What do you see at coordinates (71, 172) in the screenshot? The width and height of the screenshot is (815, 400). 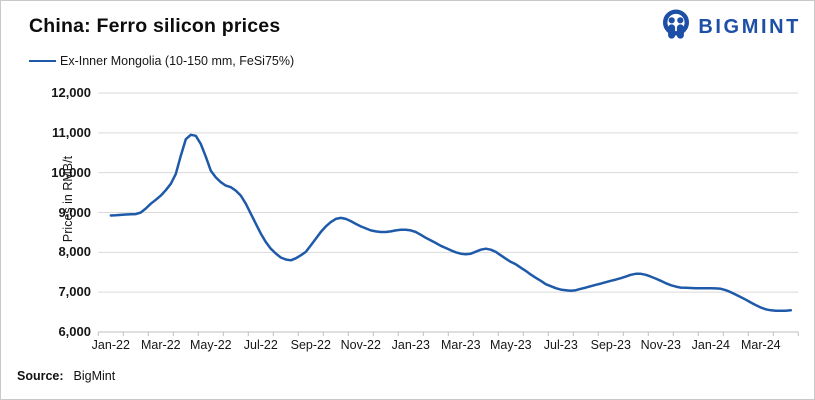 I see `y-tick-label: 10,000` at bounding box center [71, 172].